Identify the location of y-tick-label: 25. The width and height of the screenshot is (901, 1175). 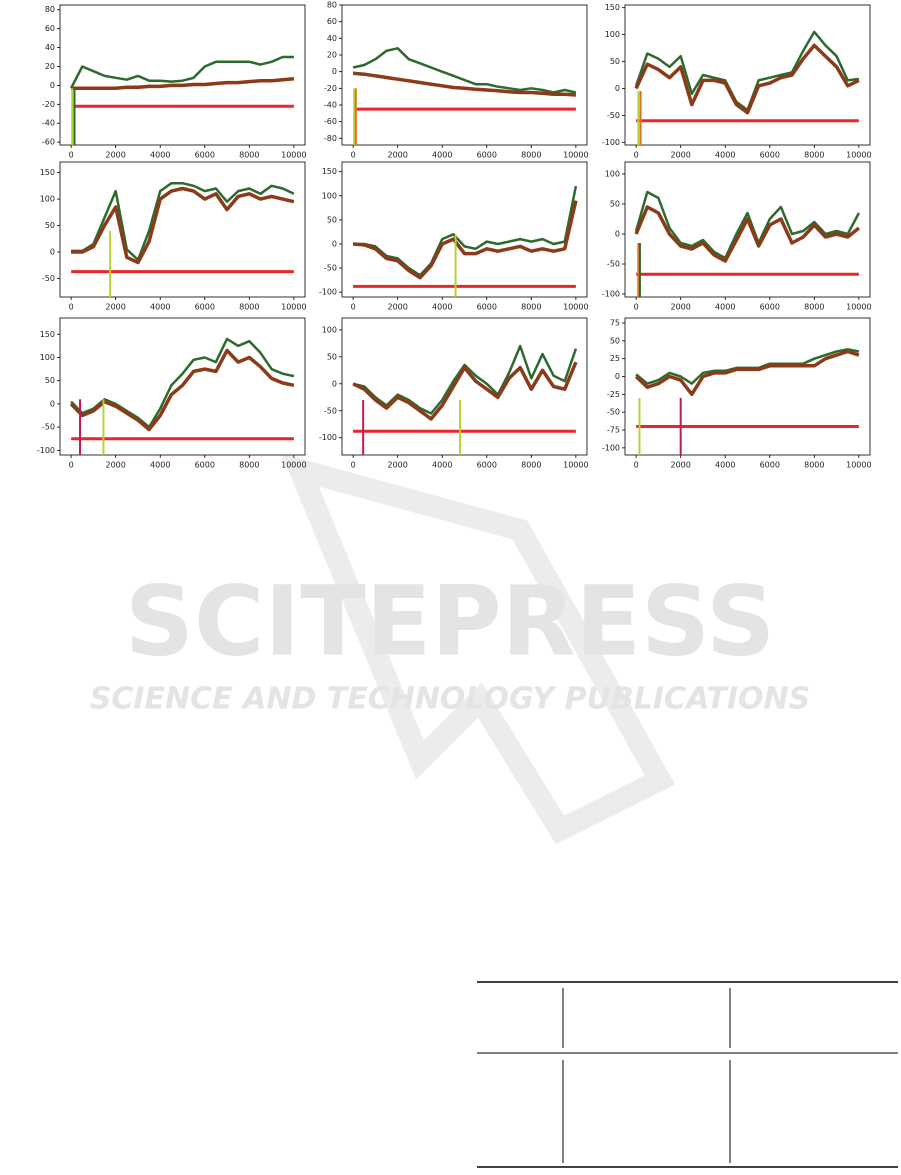
(615, 358).